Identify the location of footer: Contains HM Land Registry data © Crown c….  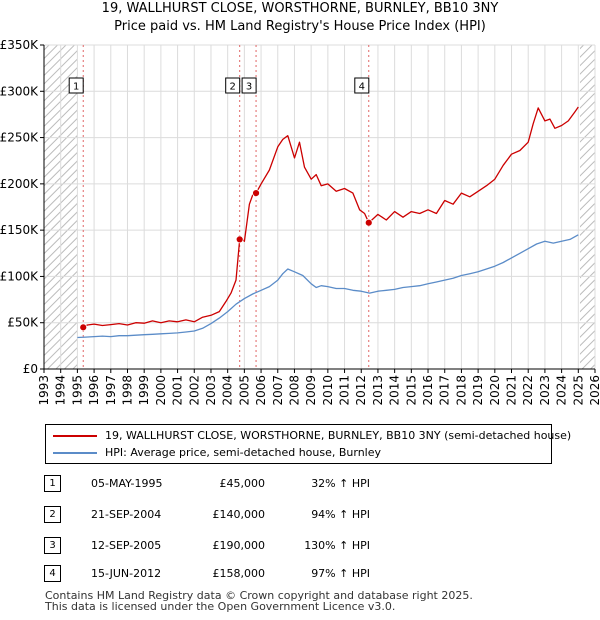
(259, 601).